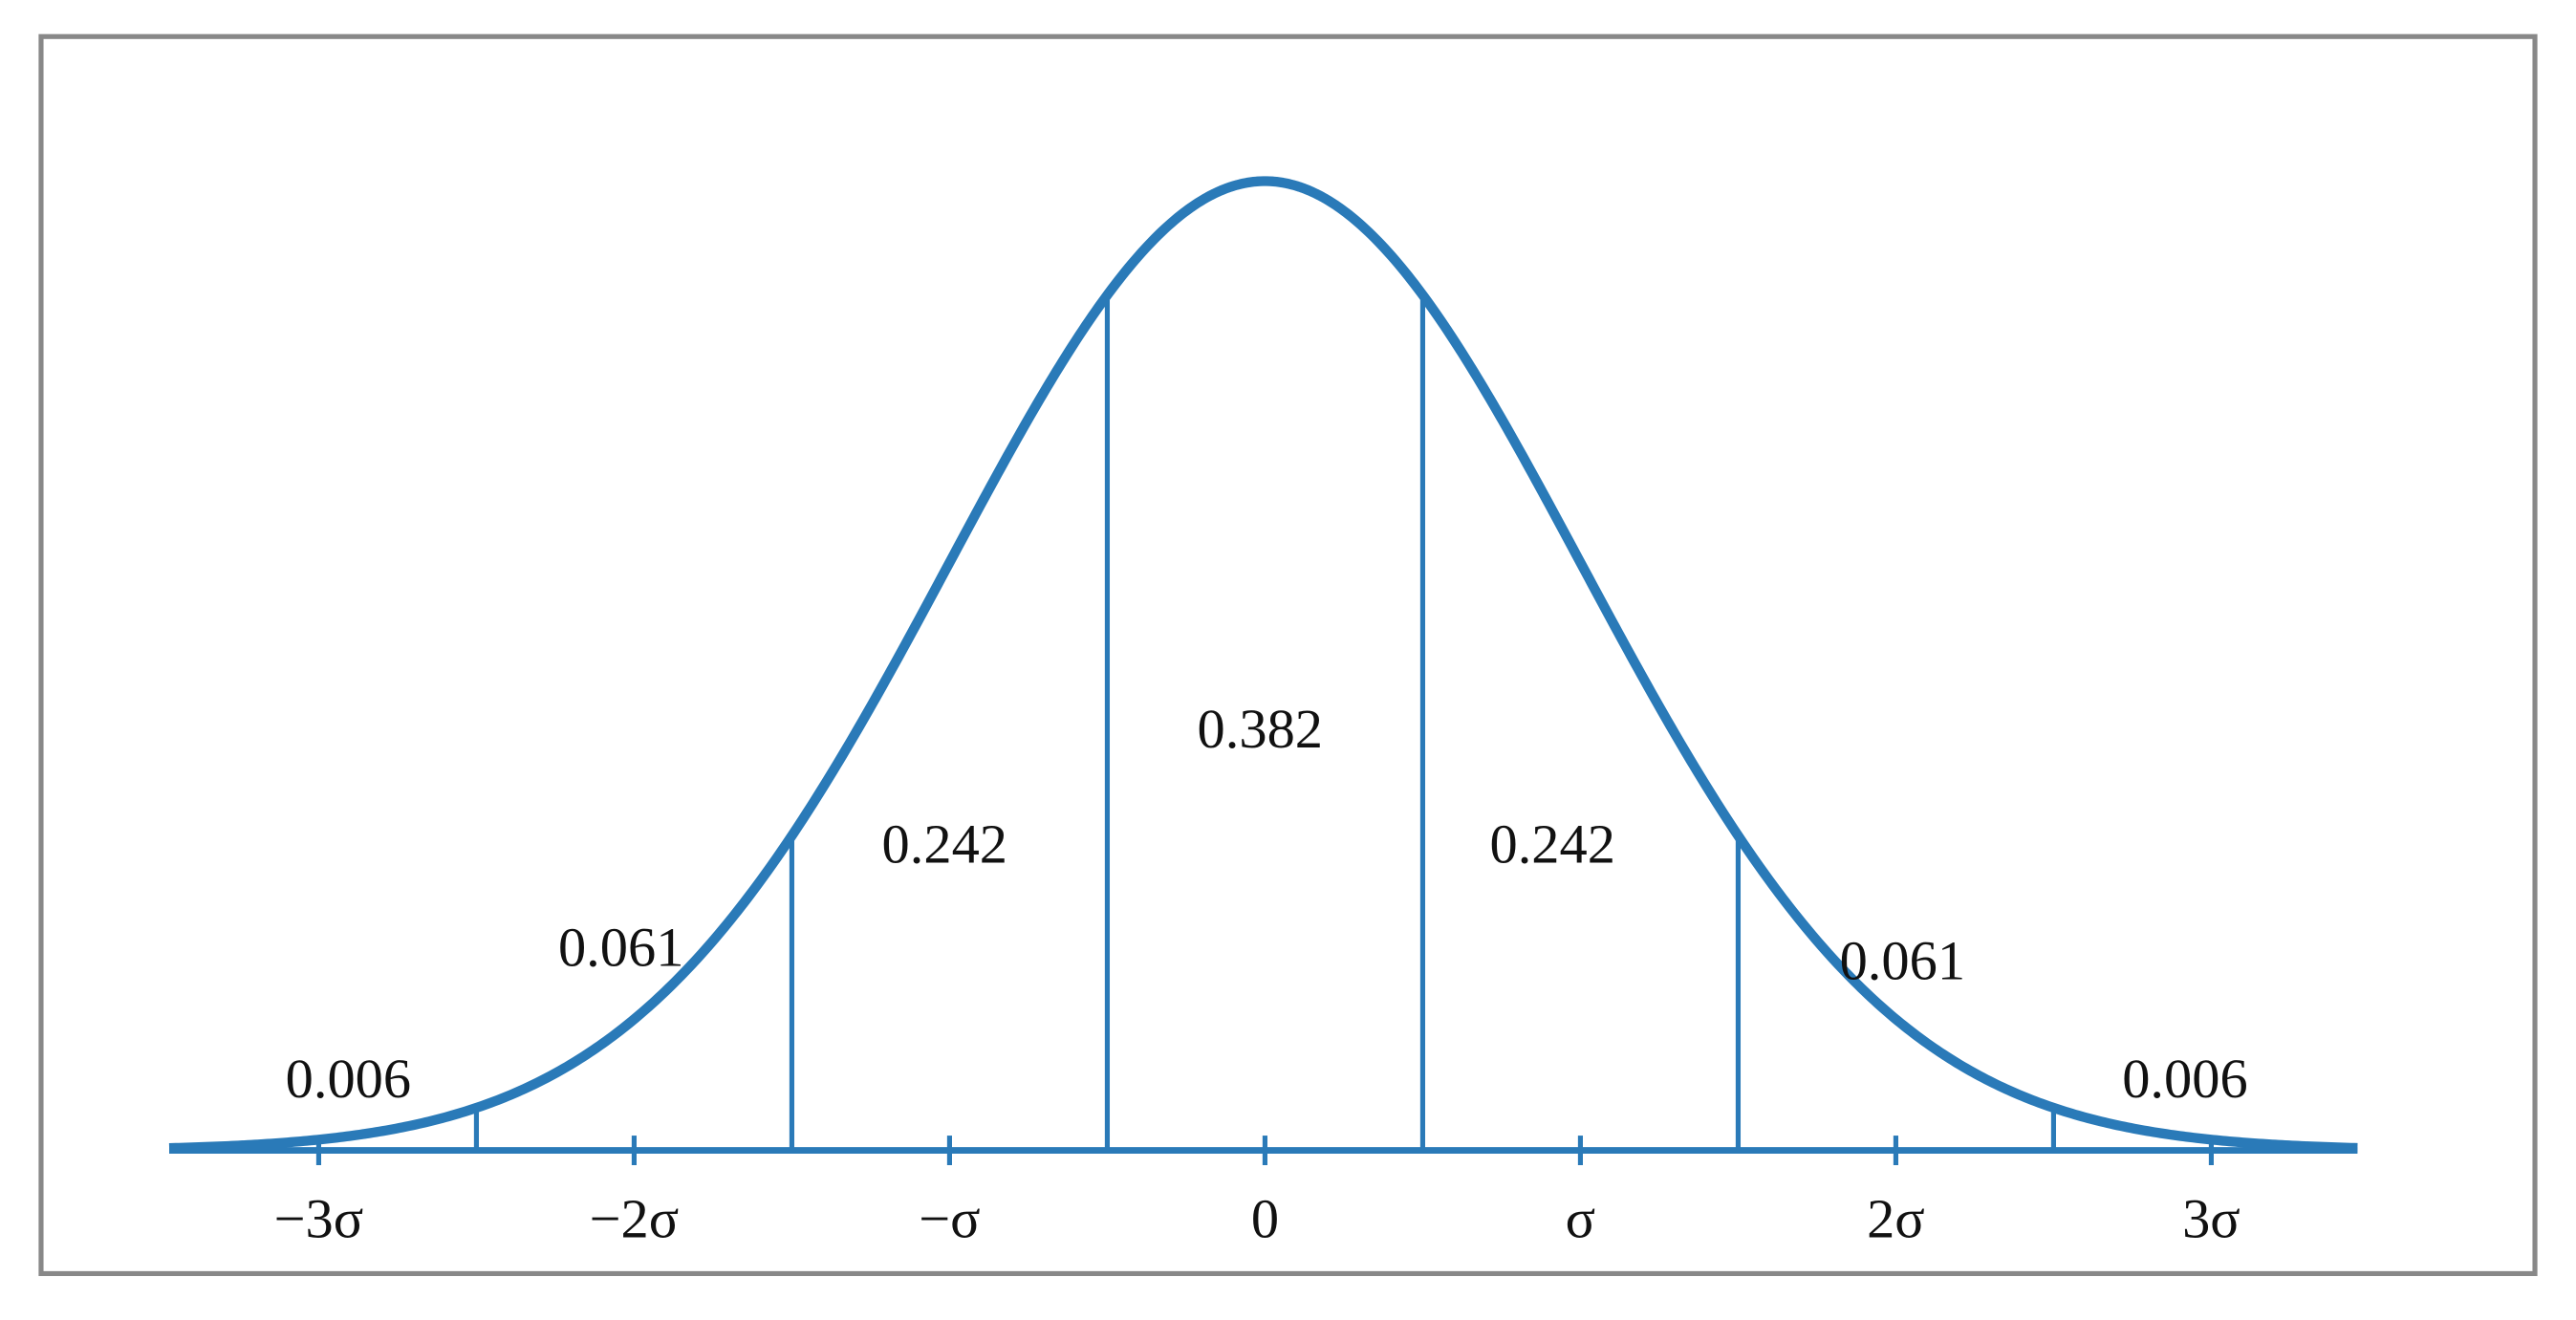 This screenshot has width=2576, height=1320. Describe the element at coordinates (635, 1218) in the screenshot. I see `axis-label: −2σ` at that location.